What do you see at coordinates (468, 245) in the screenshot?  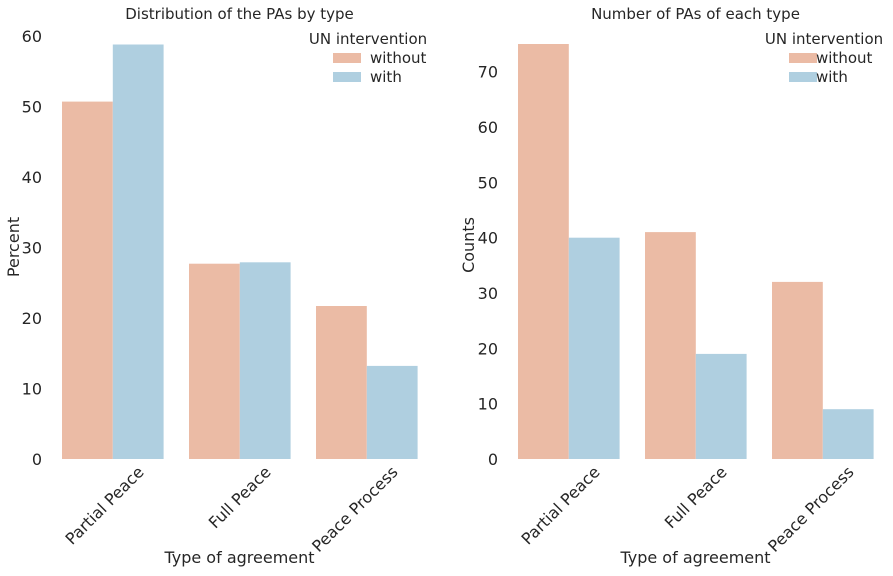 I see `y-axis-label: Counts` at bounding box center [468, 245].